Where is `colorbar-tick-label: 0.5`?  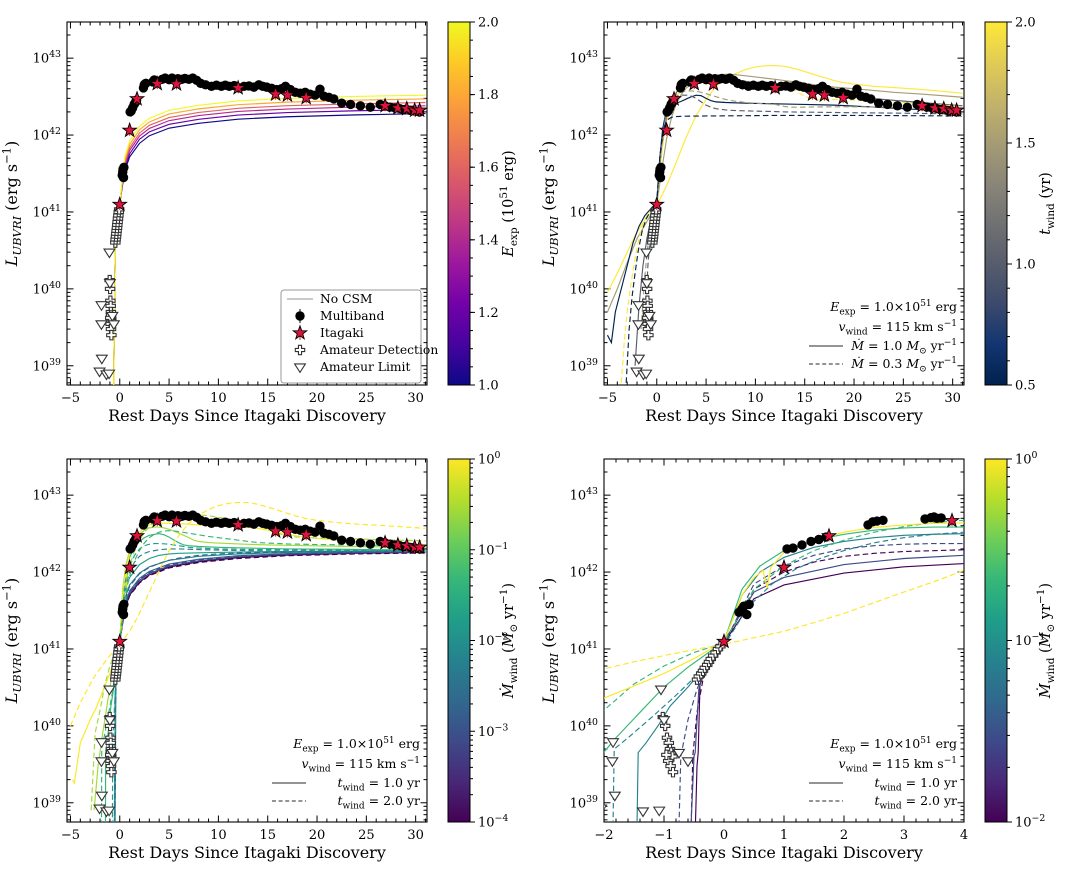 colorbar-tick-label: 0.5 is located at coordinates (1025, 386).